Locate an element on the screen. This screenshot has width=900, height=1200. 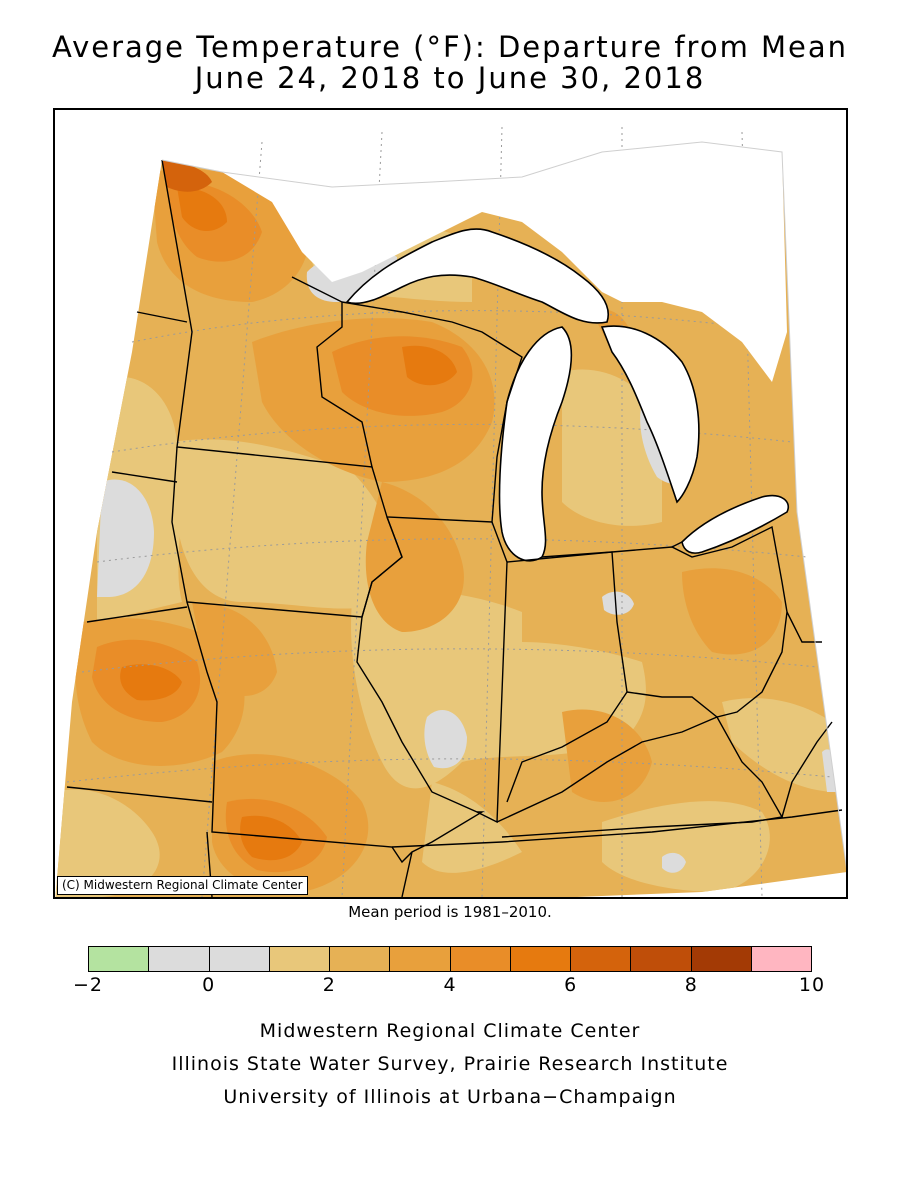
legend-tick-label: 2 is located at coordinates (329, 985).